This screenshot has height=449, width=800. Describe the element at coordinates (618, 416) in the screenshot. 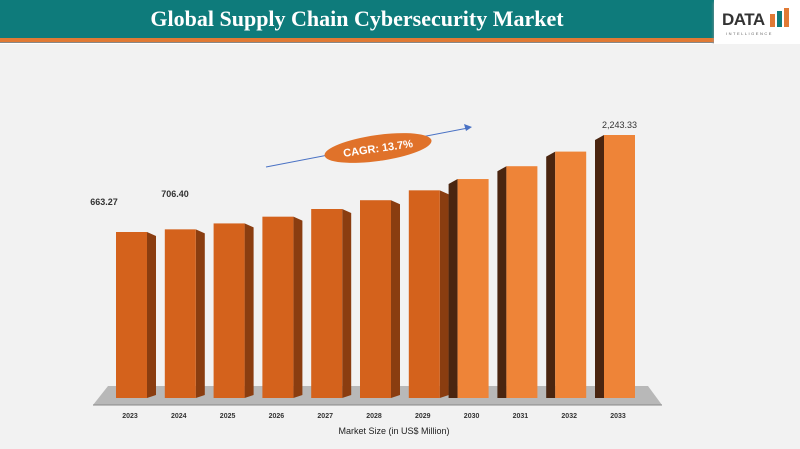

I see `x-tick-label: 2033` at that location.